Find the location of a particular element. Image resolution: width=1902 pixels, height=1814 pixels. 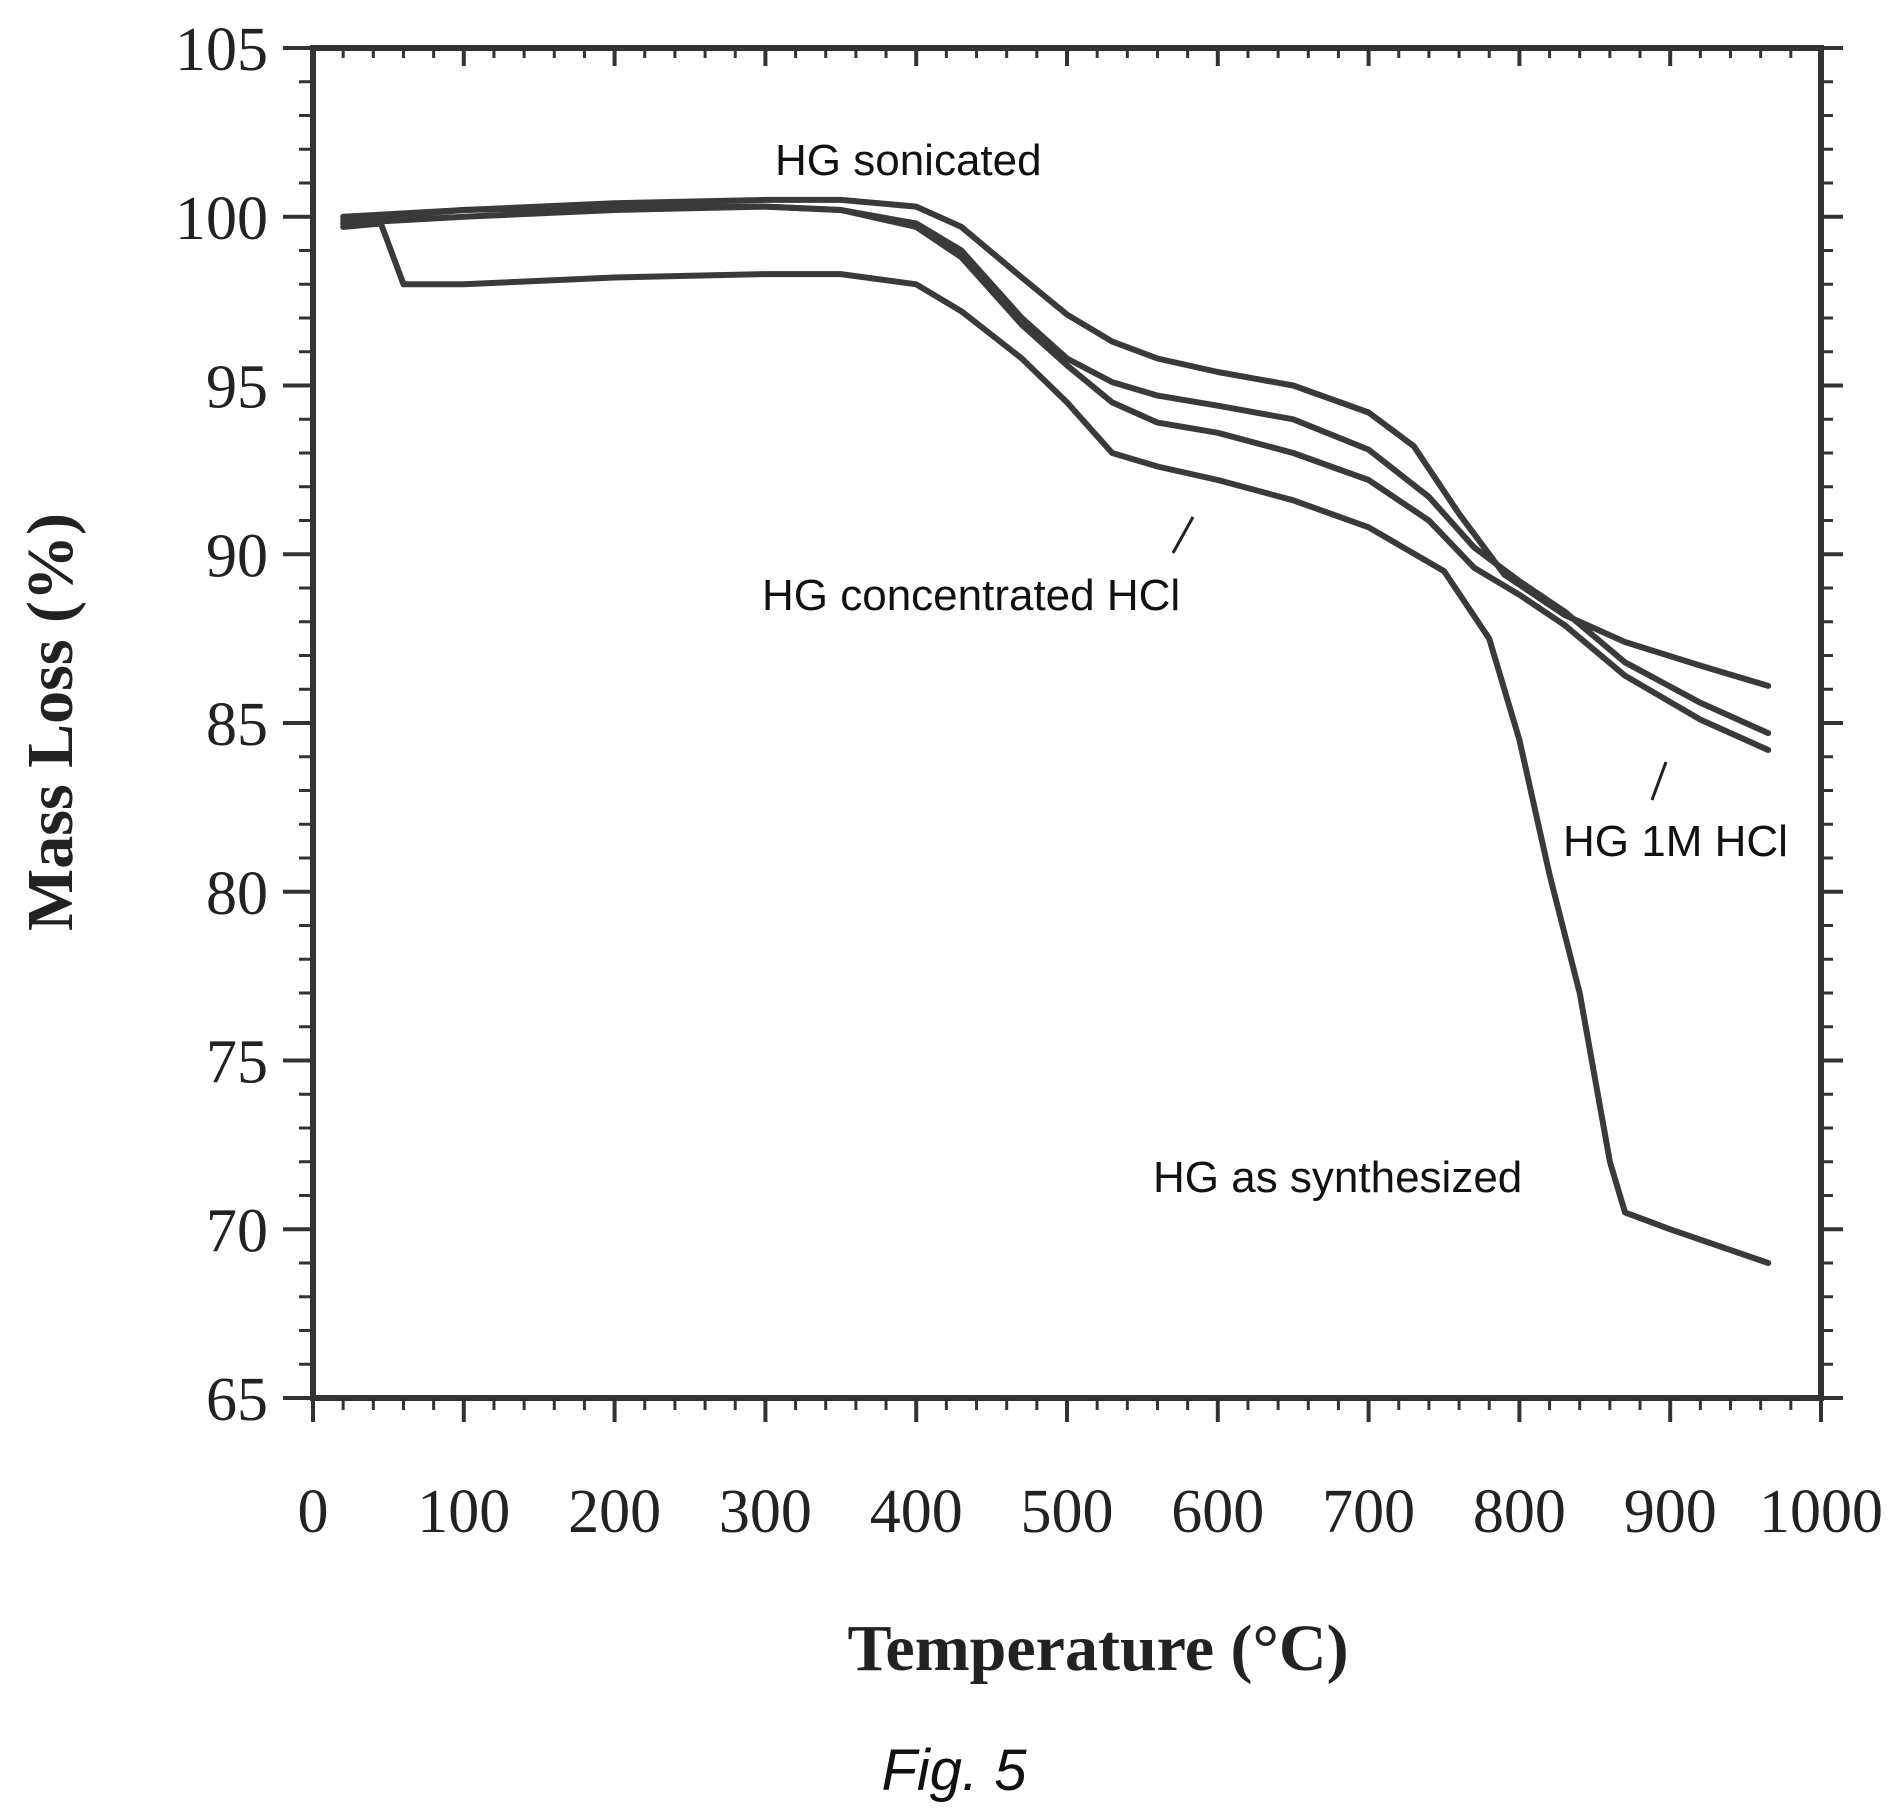

y-tick-label: 80 is located at coordinates (237, 894).